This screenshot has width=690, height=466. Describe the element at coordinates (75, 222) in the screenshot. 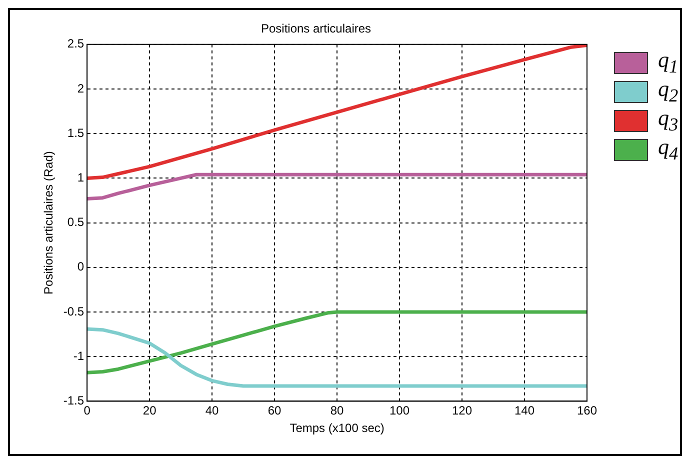

I see `y-tick-label: 0.5` at that location.